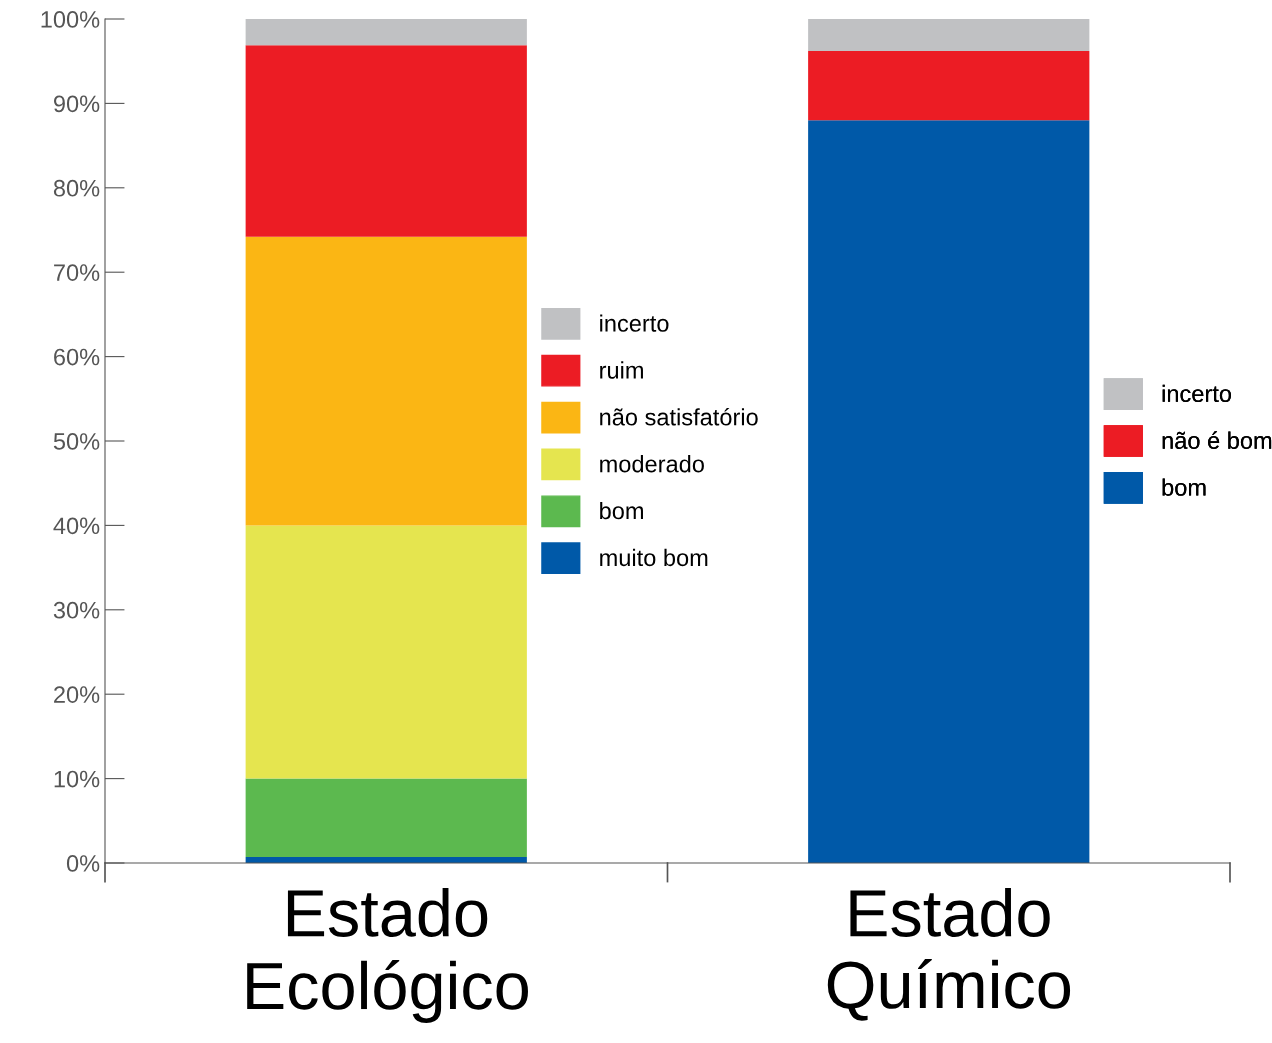  Describe the element at coordinates (652, 464) in the screenshot. I see `legend-label: moderado` at that location.